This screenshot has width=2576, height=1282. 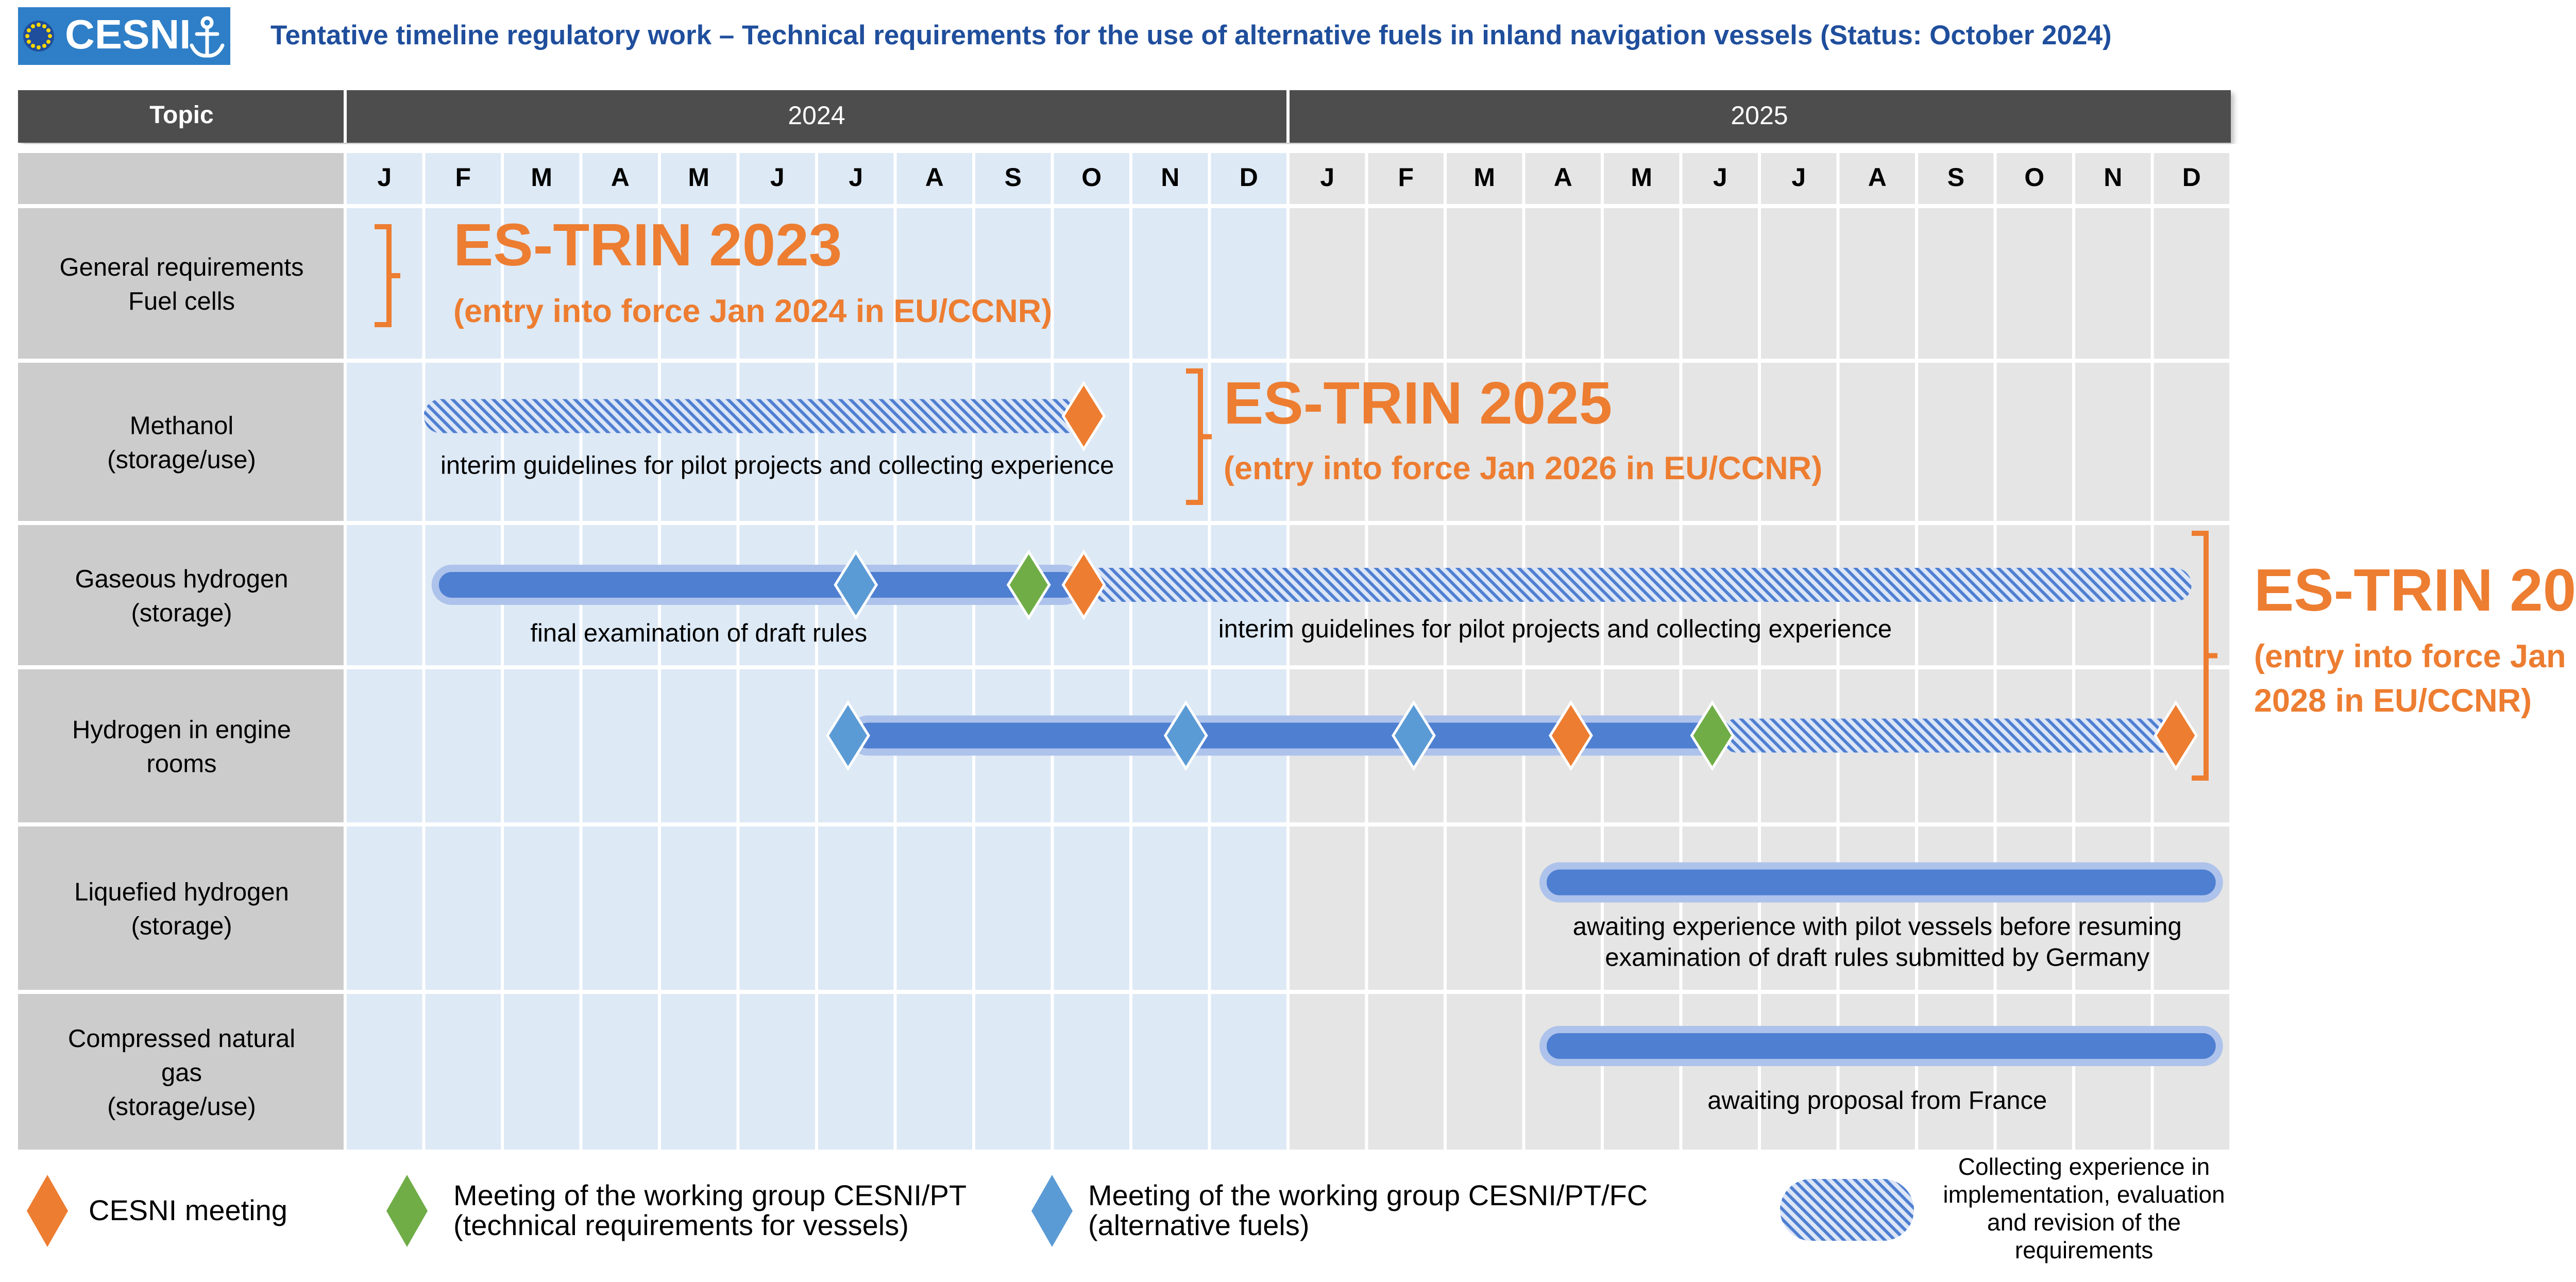 What do you see at coordinates (182, 267) in the screenshot?
I see `row-label-general: General requirements` at bounding box center [182, 267].